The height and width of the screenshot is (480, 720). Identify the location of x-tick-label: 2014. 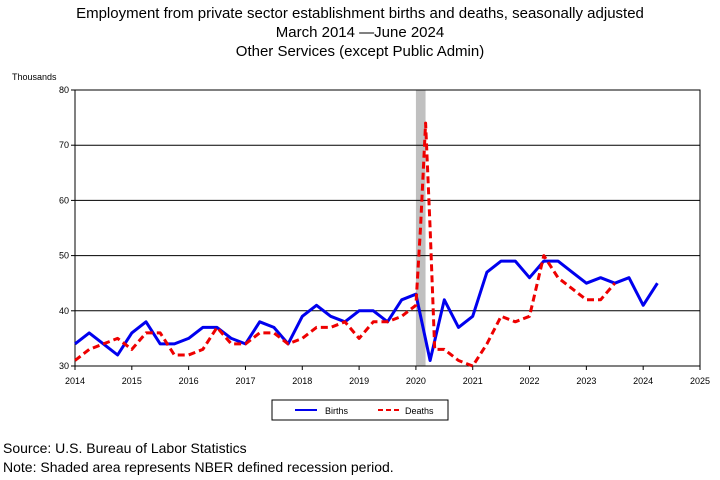
(75, 381).